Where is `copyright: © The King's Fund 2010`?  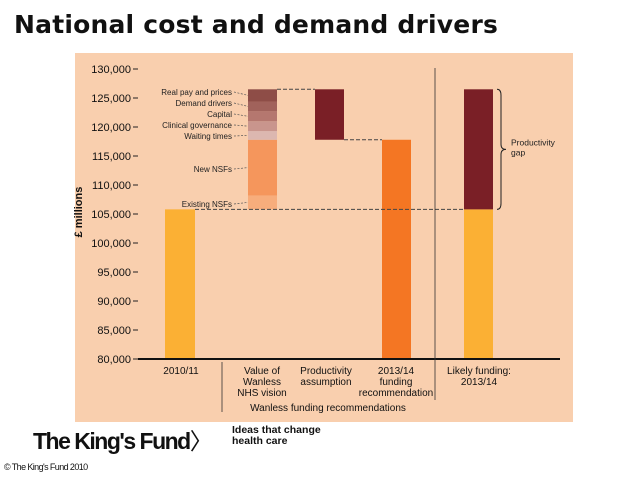
copyright: © The King's Fund 2010 is located at coordinates (46, 467).